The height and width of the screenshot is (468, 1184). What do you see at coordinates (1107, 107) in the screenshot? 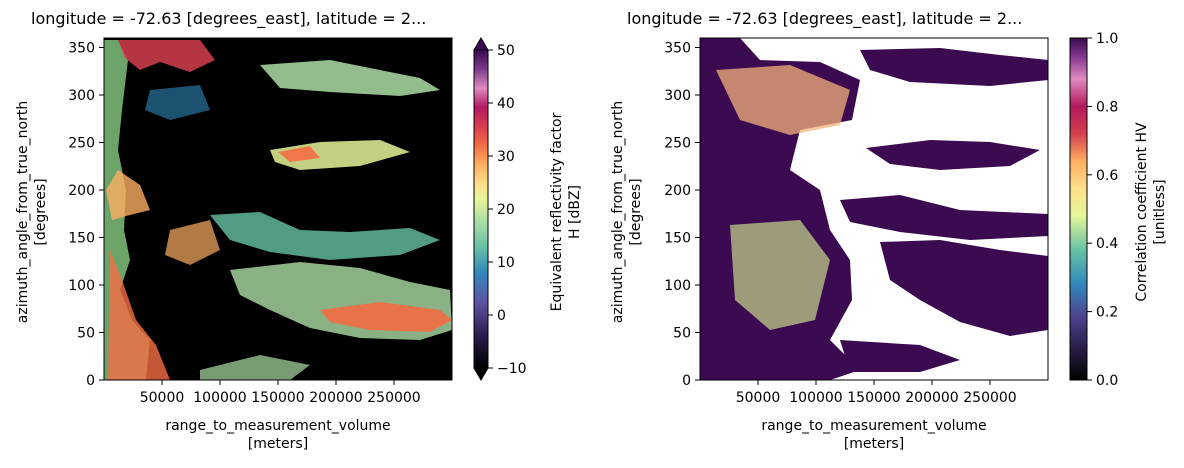
I see `panel2-colorbar-tick-label: 0.8` at bounding box center [1107, 107].